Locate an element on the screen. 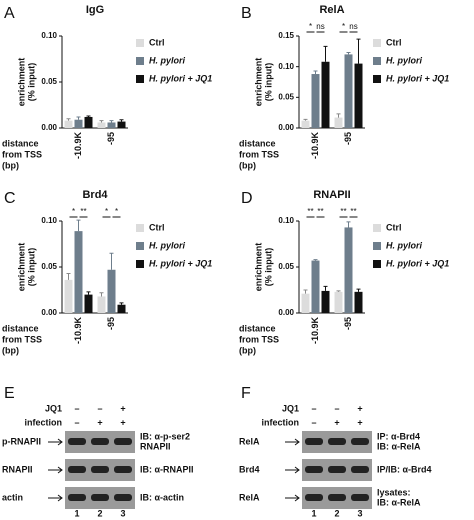 This screenshot has width=474, height=520. antibody-label: IB: α-actin is located at coordinates (162, 497).